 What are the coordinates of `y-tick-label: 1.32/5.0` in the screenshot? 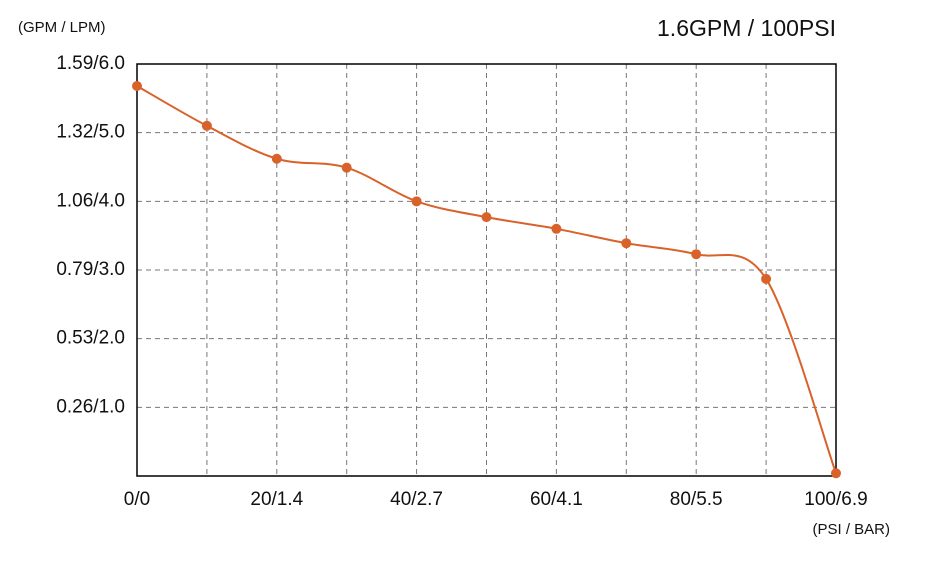 It's located at (90, 132).